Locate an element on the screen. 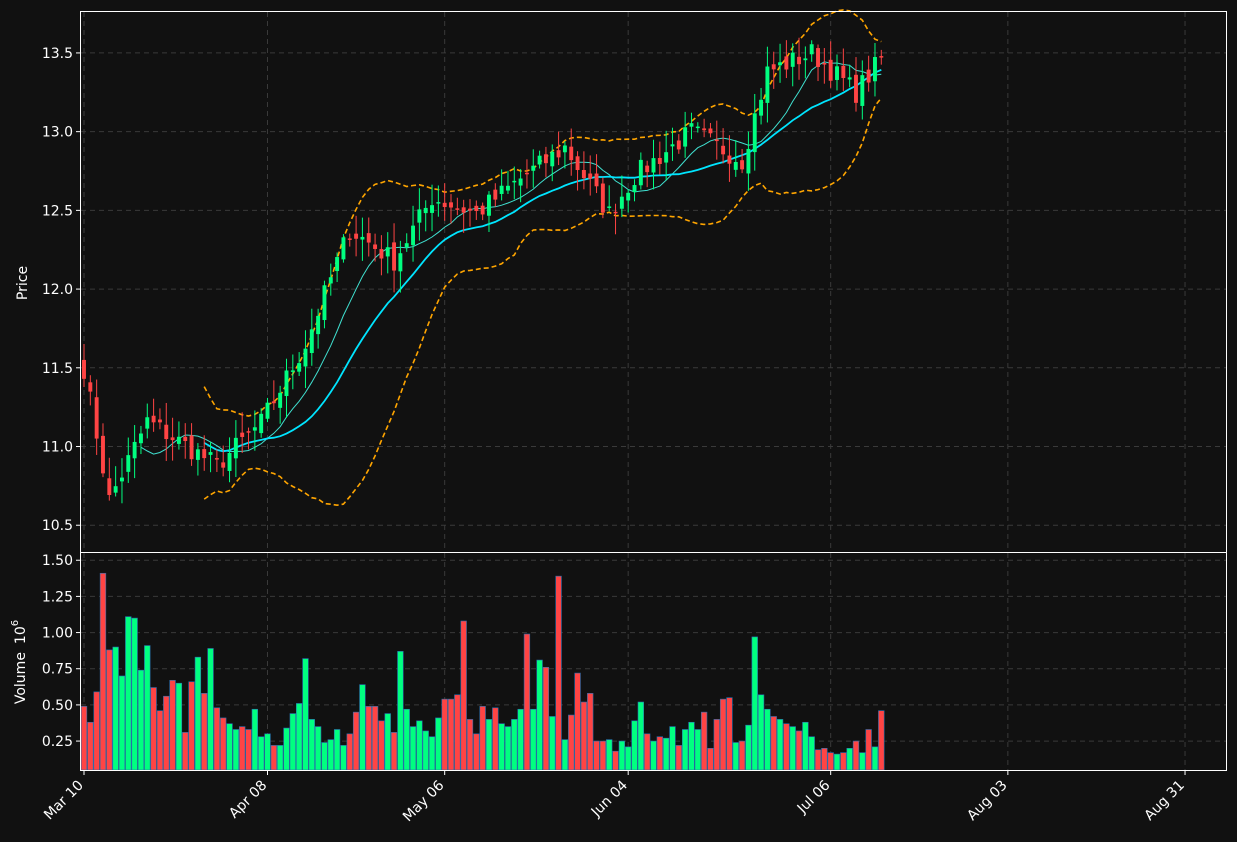 Image resolution: width=1237 pixels, height=842 pixels. price-tick-label: 10.5 is located at coordinates (57, 526).